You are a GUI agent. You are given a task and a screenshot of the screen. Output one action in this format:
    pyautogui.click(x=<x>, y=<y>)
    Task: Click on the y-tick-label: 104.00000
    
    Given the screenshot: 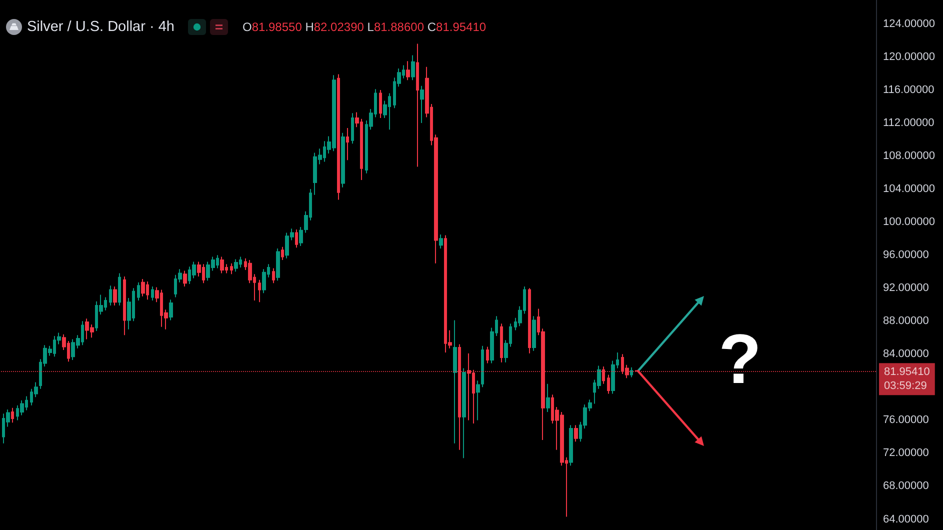 What is the action you would take?
    pyautogui.click(x=909, y=189)
    